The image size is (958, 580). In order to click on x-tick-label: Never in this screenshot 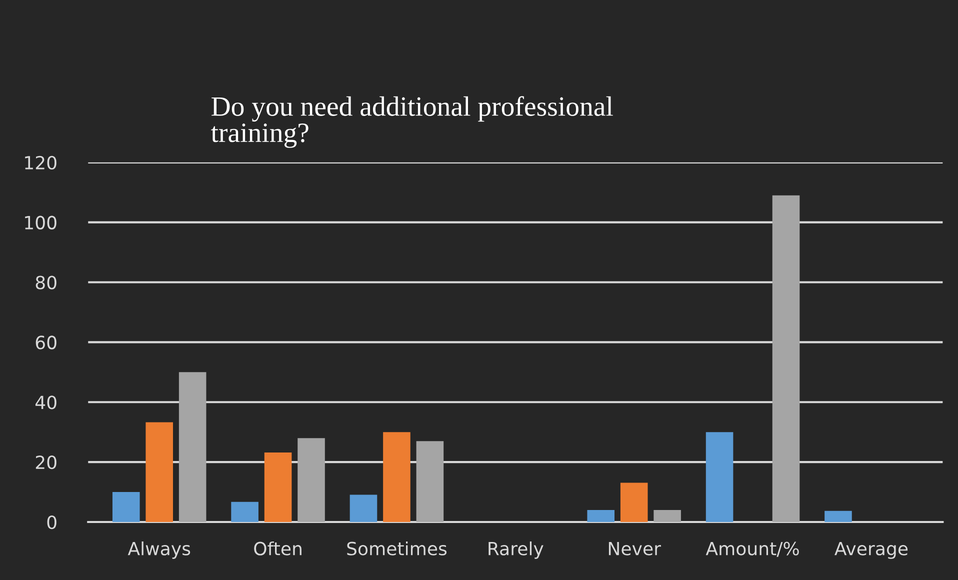, I will do `click(634, 549)`.